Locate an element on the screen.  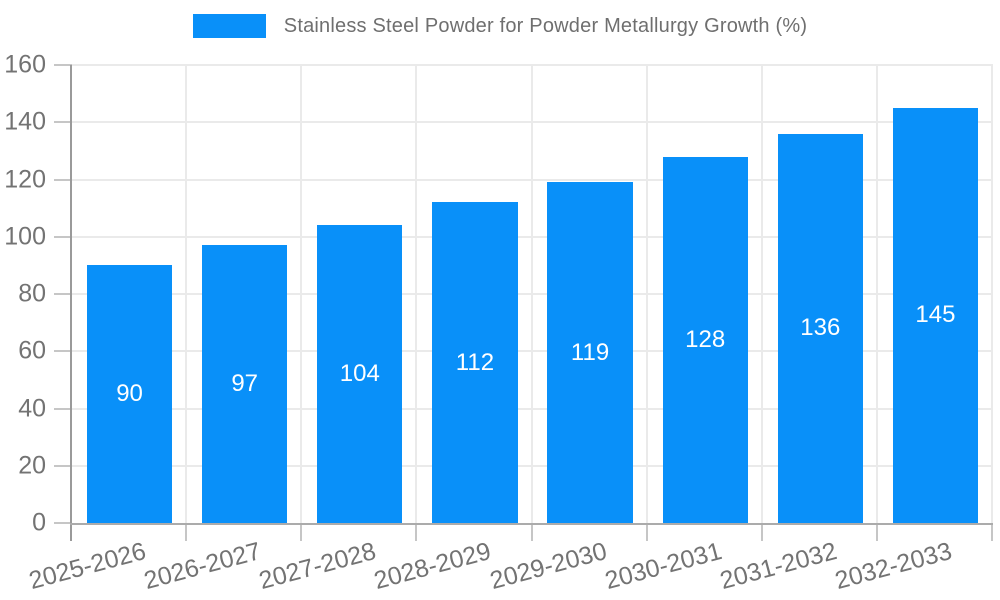
bar-2030-2031 is located at coordinates (705, 339).